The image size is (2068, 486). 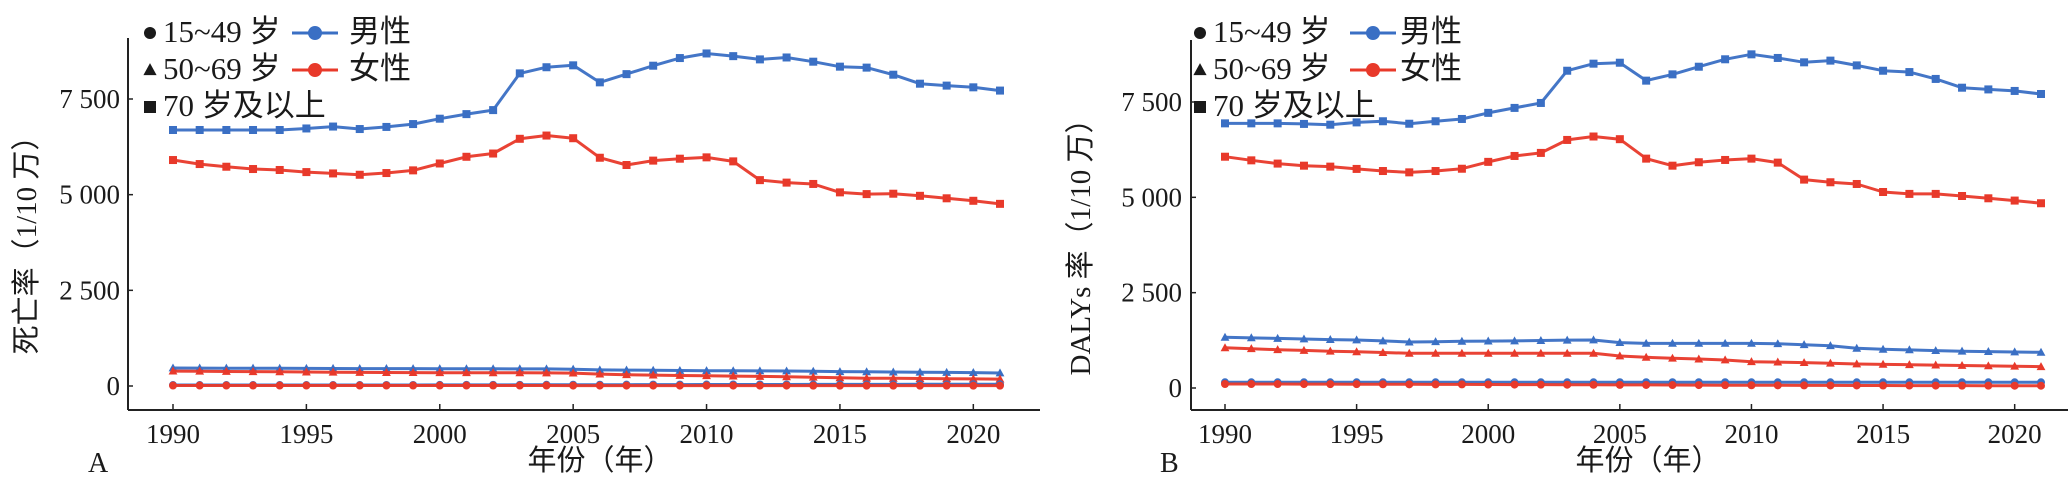 What do you see at coordinates (1488, 434) in the screenshot?
I see `x-tick-label: 2000` at bounding box center [1488, 434].